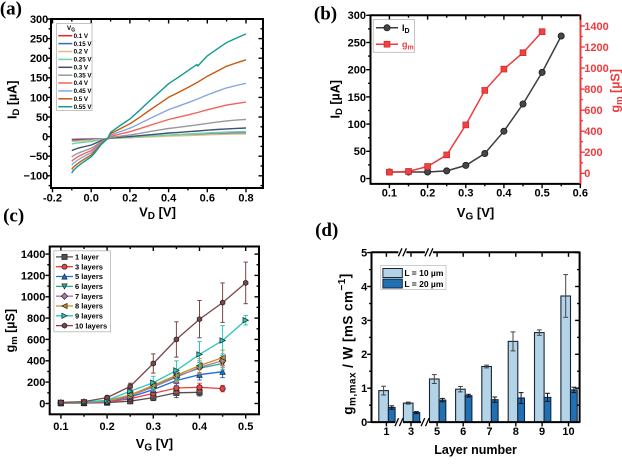  I want to click on svg-text: 0.1 V, so click(81, 36).